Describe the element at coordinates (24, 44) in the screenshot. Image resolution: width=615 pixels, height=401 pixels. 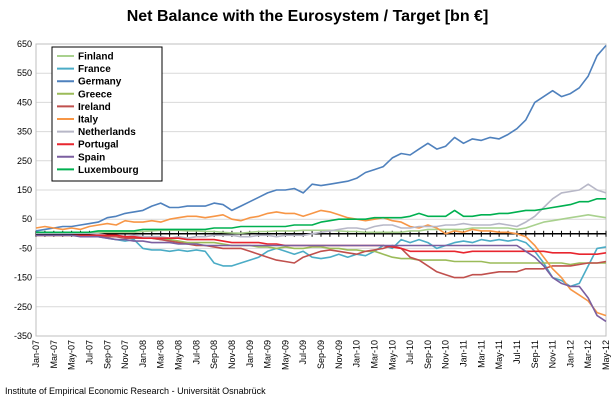
I see `y-tick-label: 650` at that location.